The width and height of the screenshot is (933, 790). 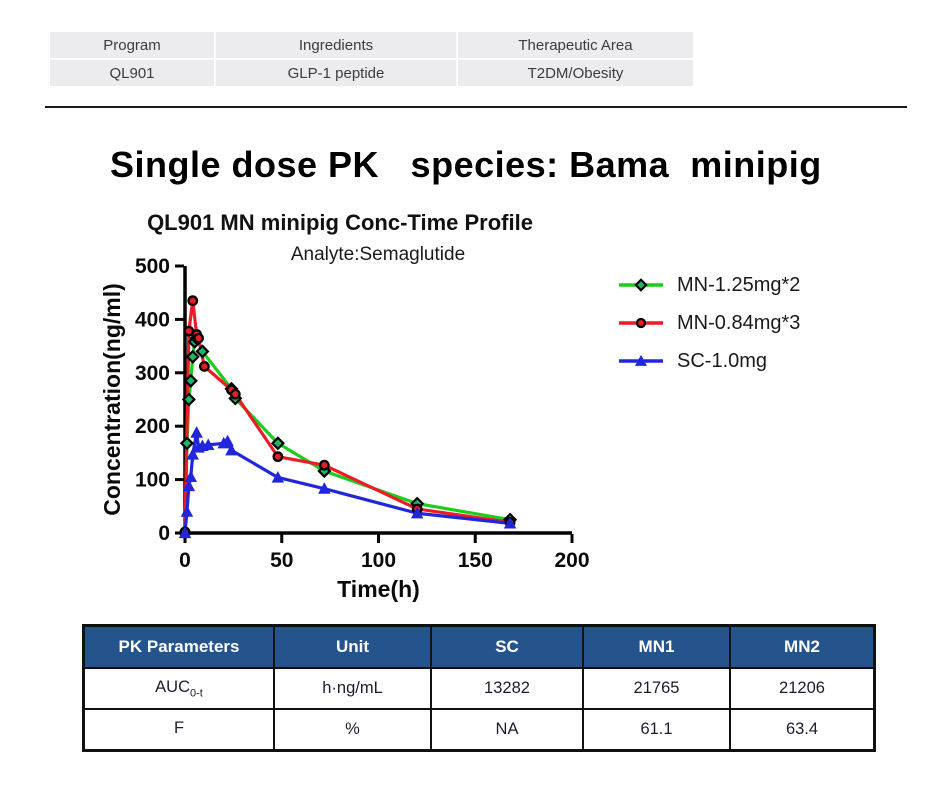 I want to click on legend-label: MN-1.25mg*2, so click(x=739, y=284).